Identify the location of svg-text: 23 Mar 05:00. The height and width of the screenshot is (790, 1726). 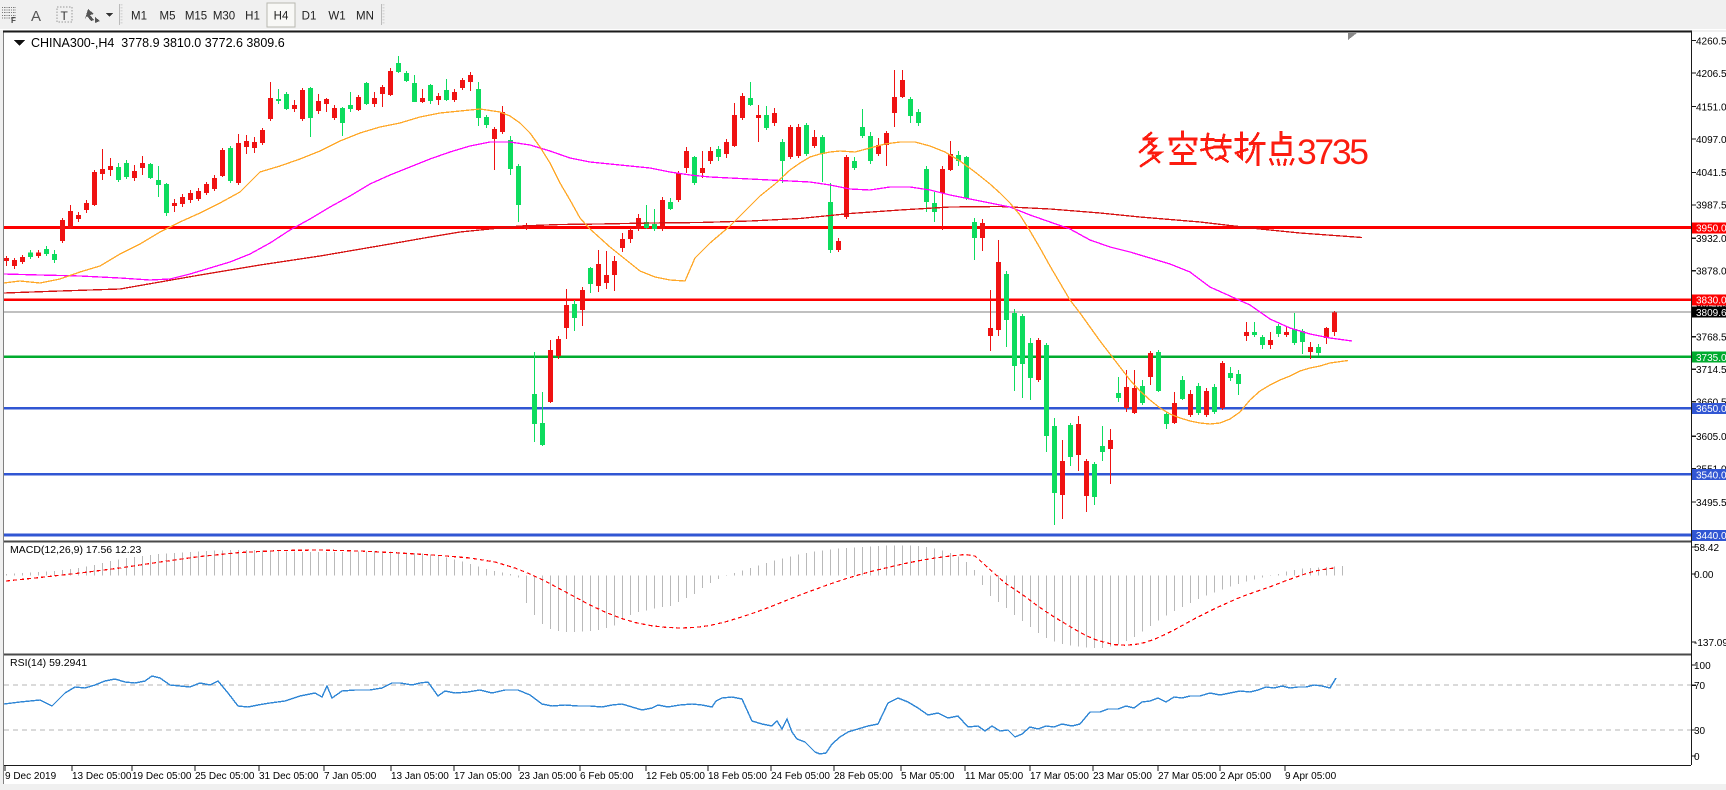
(1122, 776).